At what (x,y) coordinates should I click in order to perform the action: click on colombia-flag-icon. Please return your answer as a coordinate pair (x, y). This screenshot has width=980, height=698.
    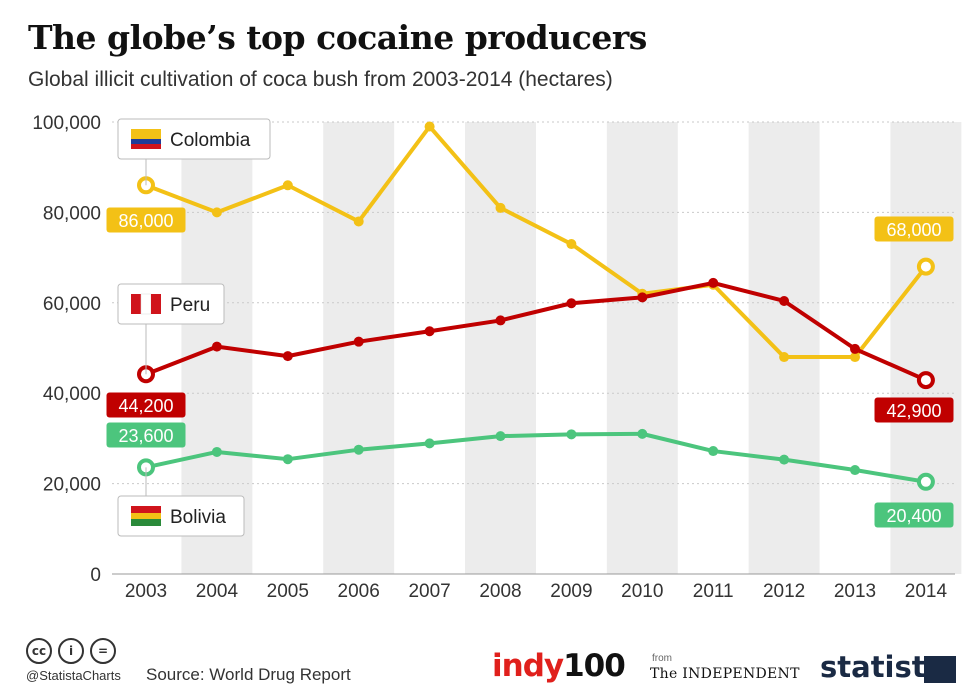
    Looking at the image, I should click on (146, 139).